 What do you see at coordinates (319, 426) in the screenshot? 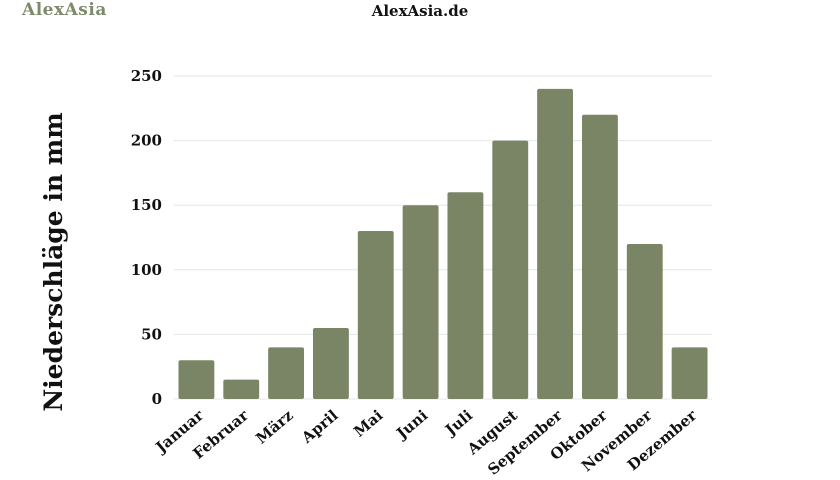
I see `x-tick-label: April` at bounding box center [319, 426].